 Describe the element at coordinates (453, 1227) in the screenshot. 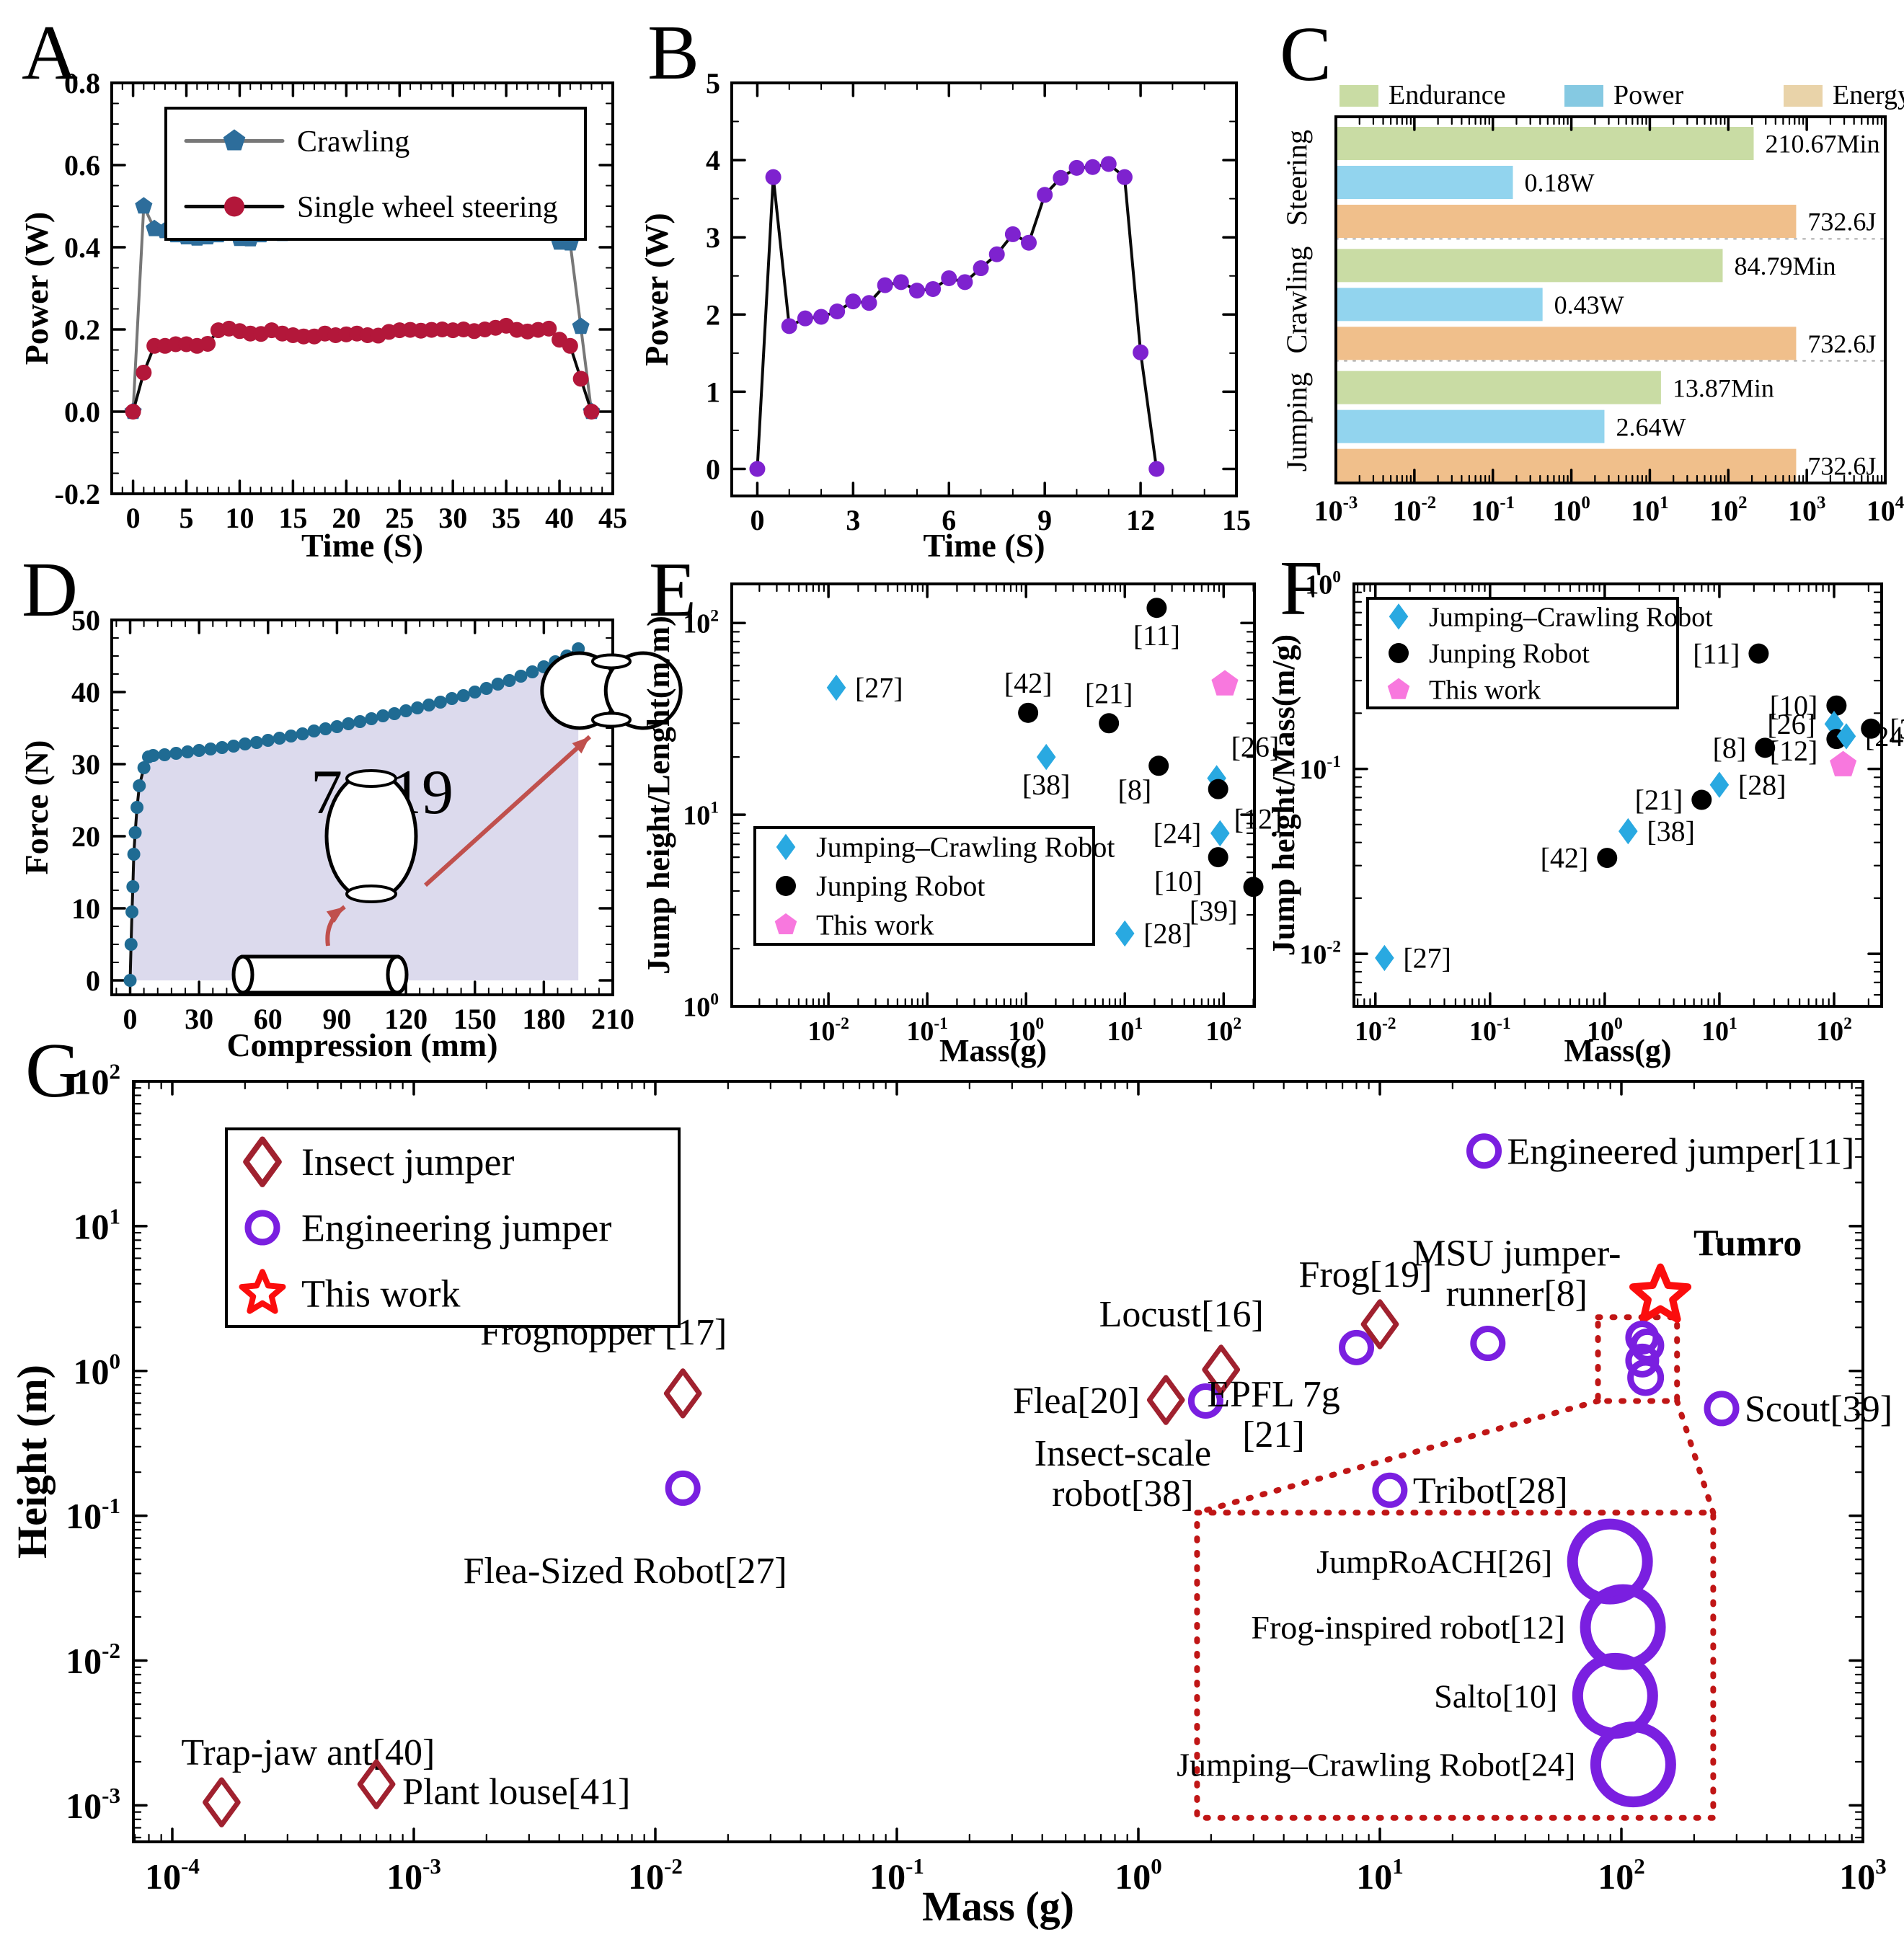

I see `legend-box` at that location.